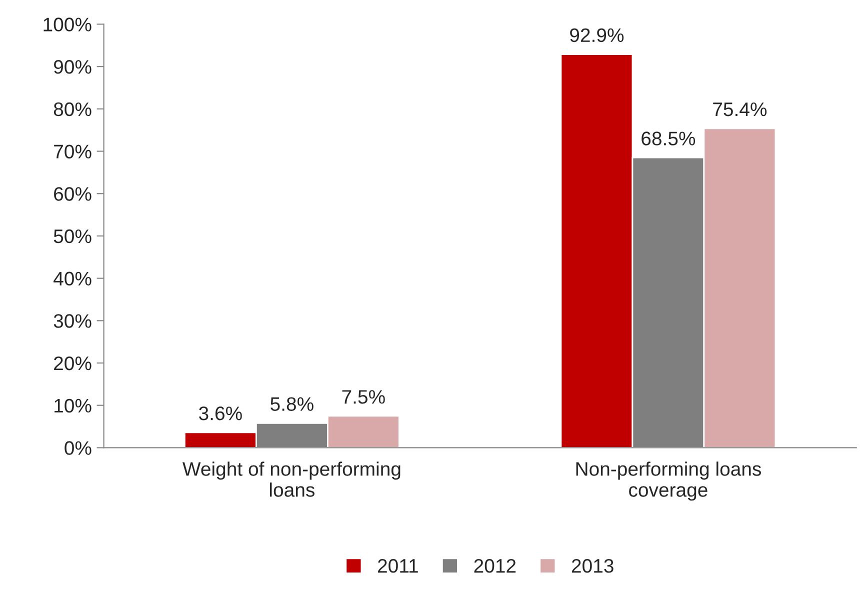 The height and width of the screenshot is (605, 865). What do you see at coordinates (363, 397) in the screenshot?
I see `data-label: 7.5%` at bounding box center [363, 397].